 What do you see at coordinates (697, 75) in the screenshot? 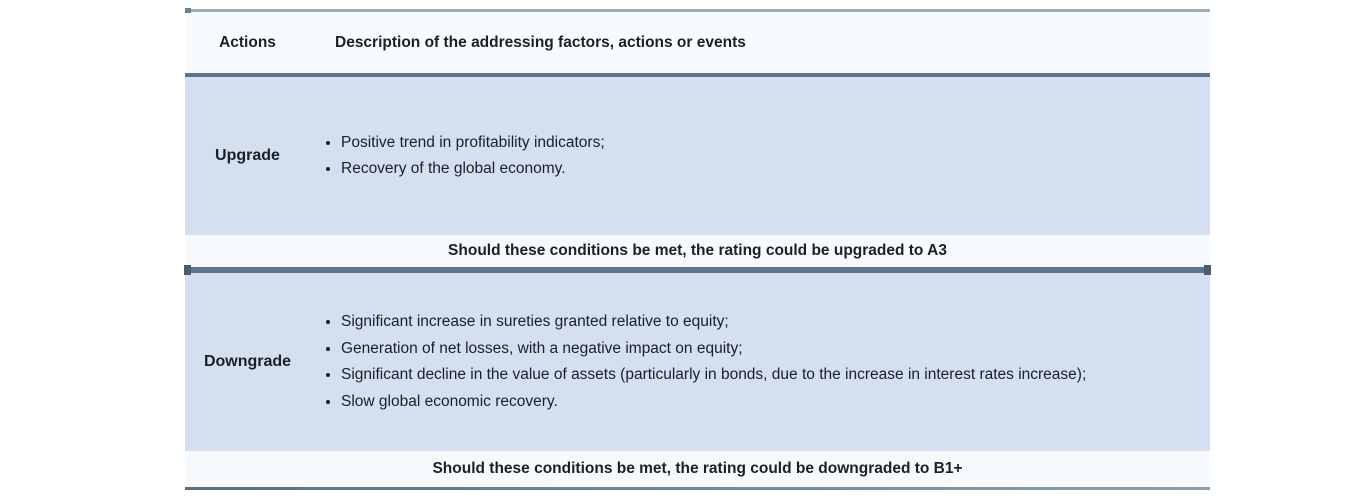
I see `header-bottom-border` at bounding box center [697, 75].